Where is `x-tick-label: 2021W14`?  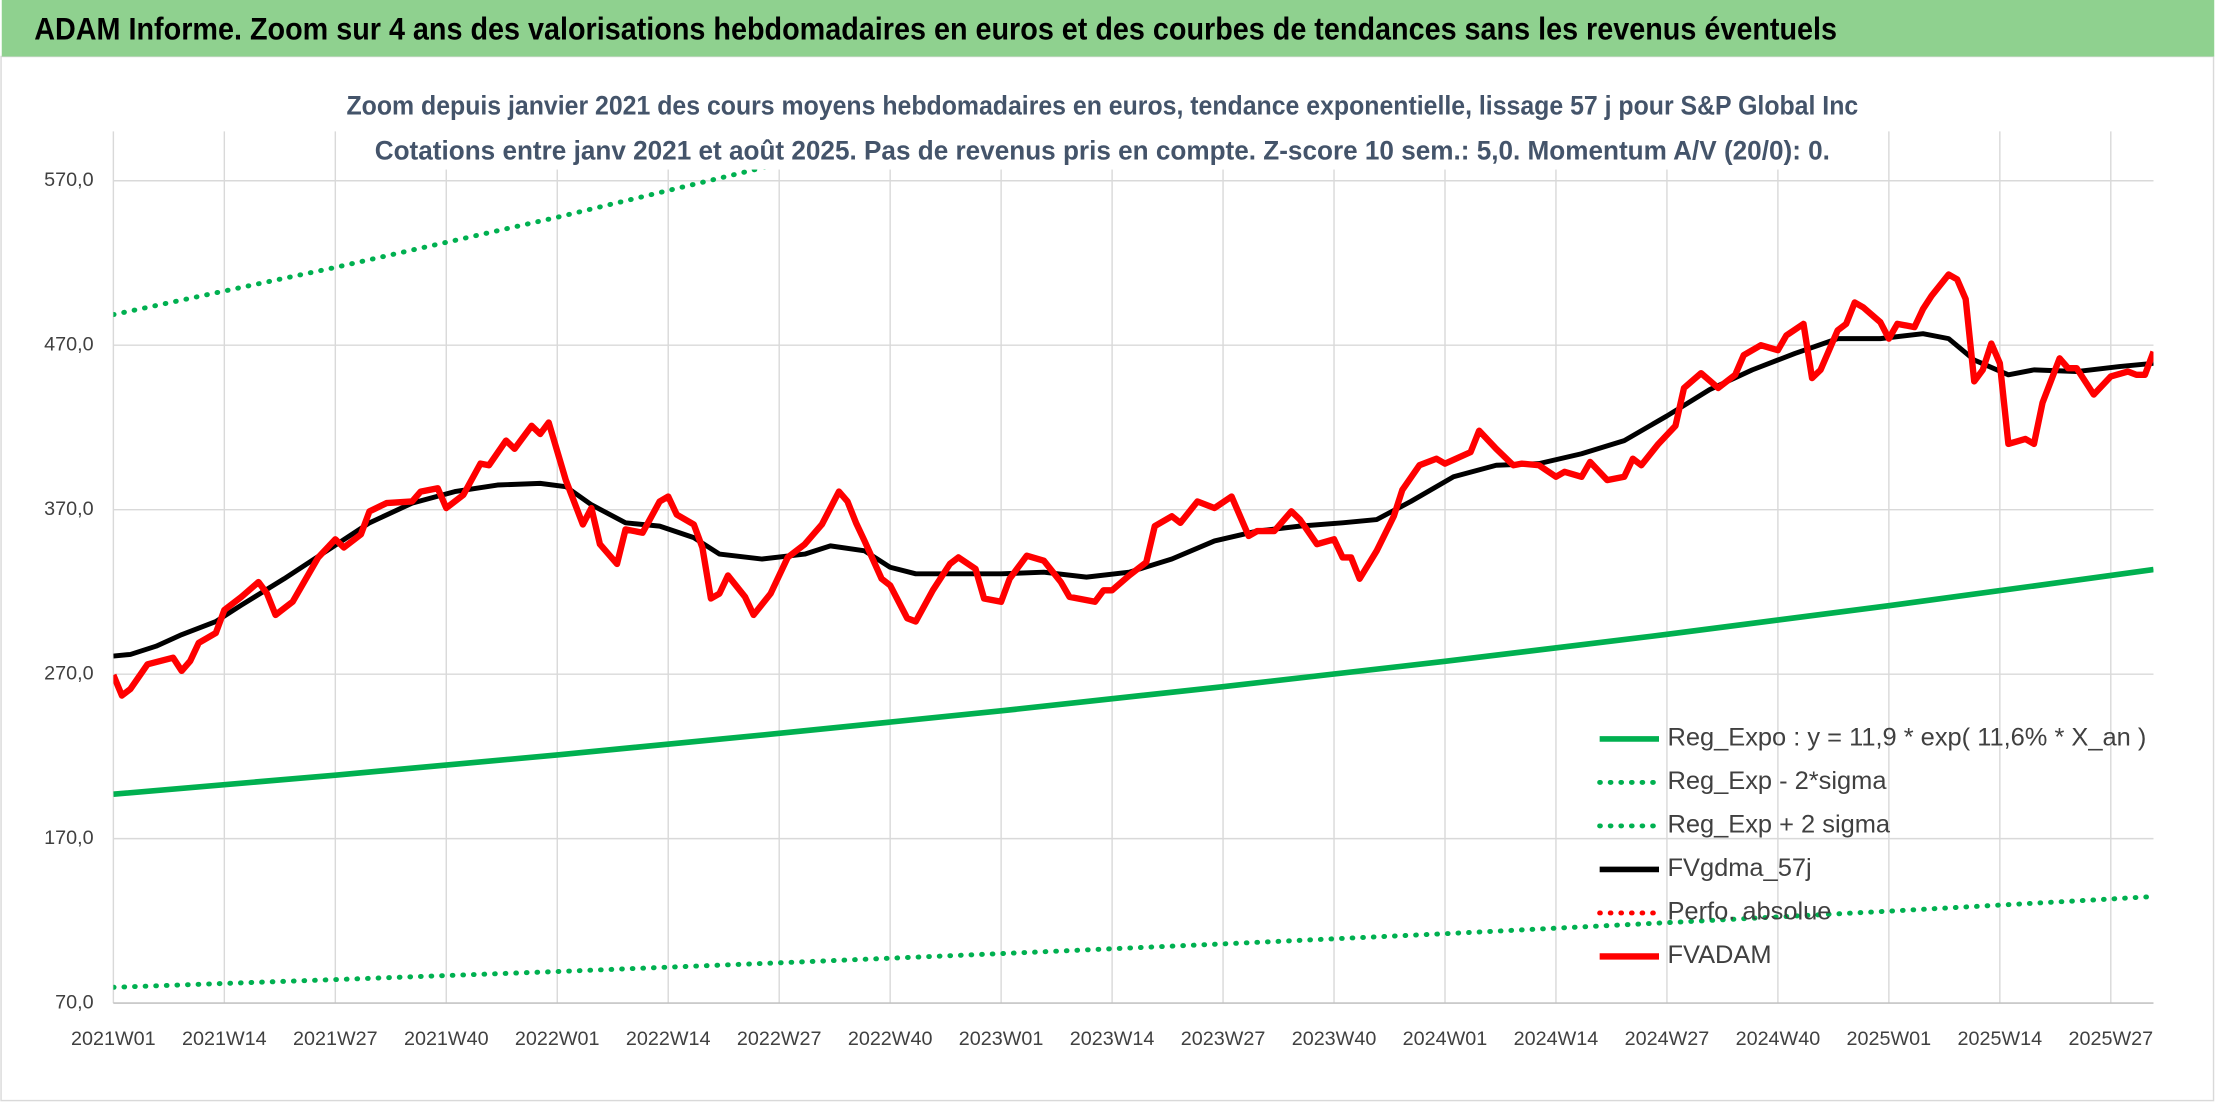 x-tick-label: 2021W14 is located at coordinates (224, 1039).